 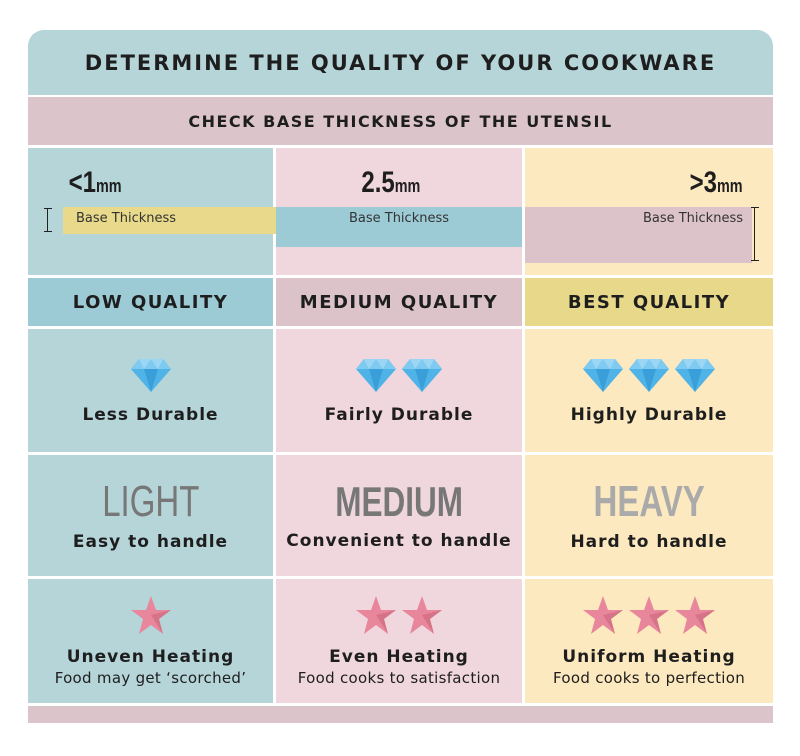 I want to click on weight-label: LIGHT, so click(x=150, y=501).